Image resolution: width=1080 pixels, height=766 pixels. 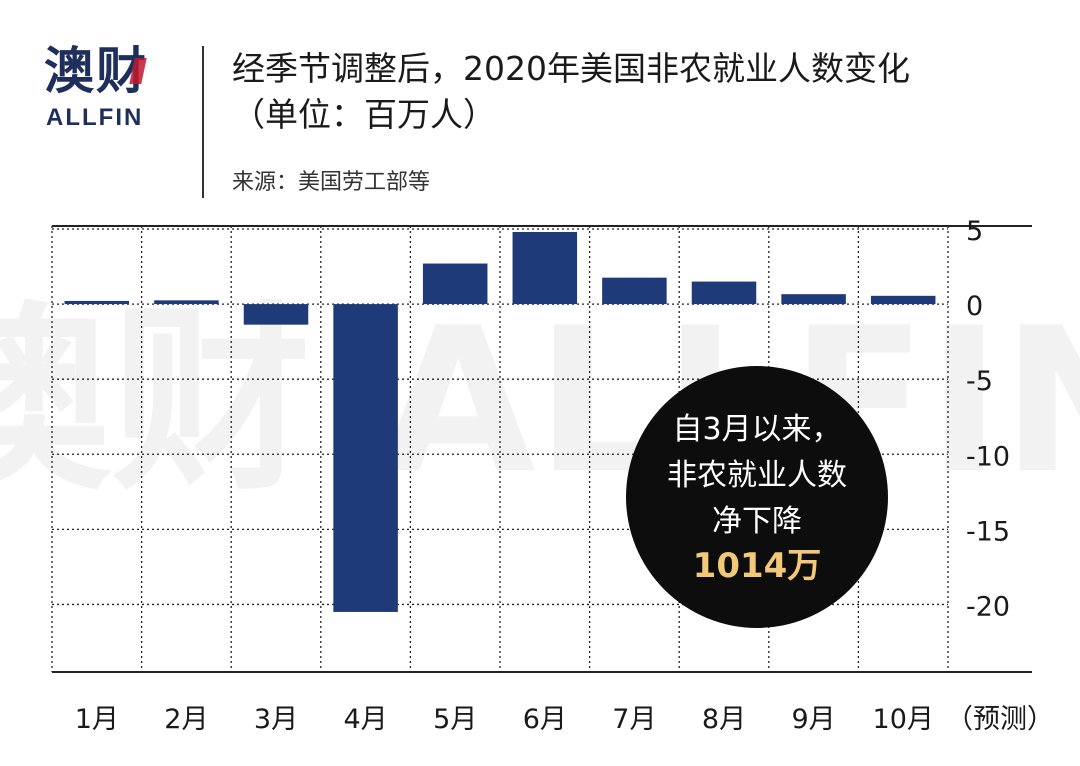 What do you see at coordinates (366, 719) in the screenshot?
I see `x-tick-label: 4月` at bounding box center [366, 719].